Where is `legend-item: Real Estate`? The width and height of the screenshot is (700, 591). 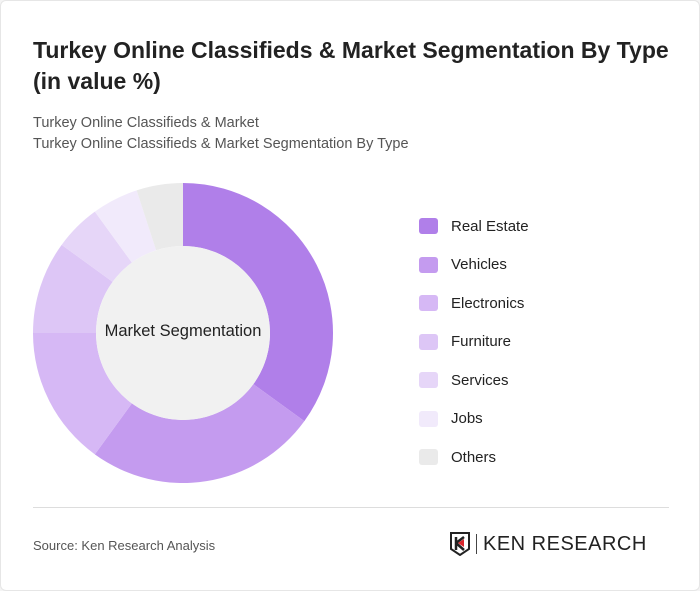
legend-item: Real Estate is located at coordinates (474, 226).